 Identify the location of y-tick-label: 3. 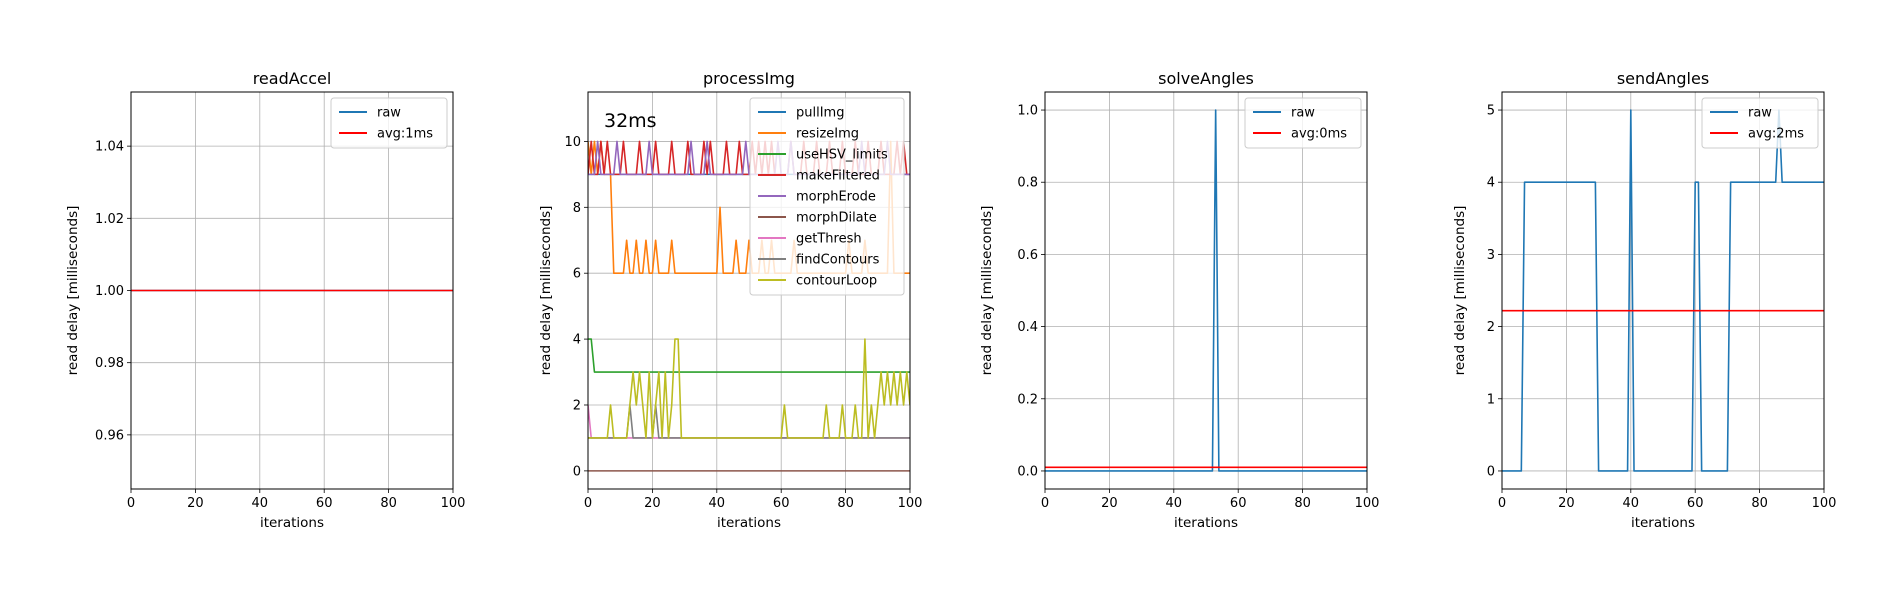
(1491, 255).